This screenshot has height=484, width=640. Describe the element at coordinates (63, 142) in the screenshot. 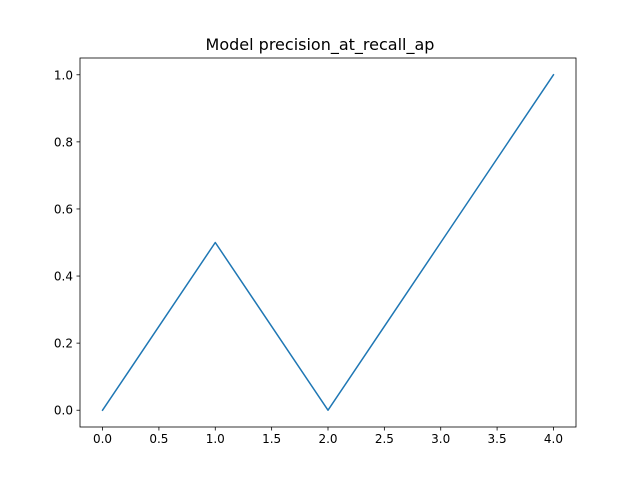

I see `y-tick-label: 0.8` at that location.